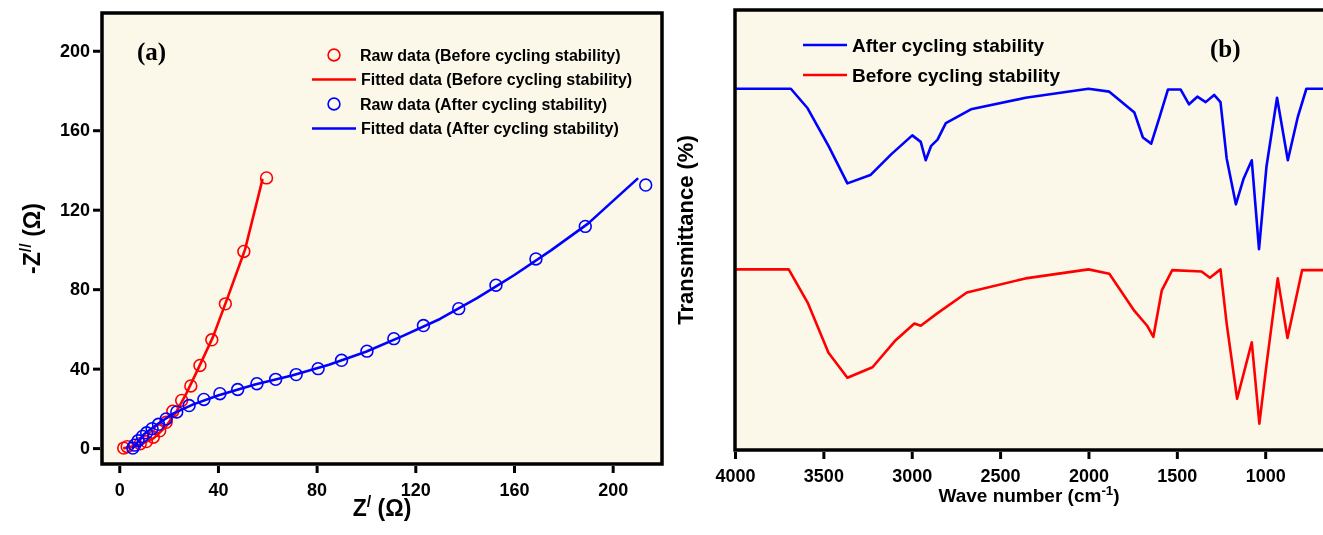 The image size is (1323, 535). Describe the element at coordinates (1265, 475) in the screenshot. I see `x-tick-label: 1000` at that location.